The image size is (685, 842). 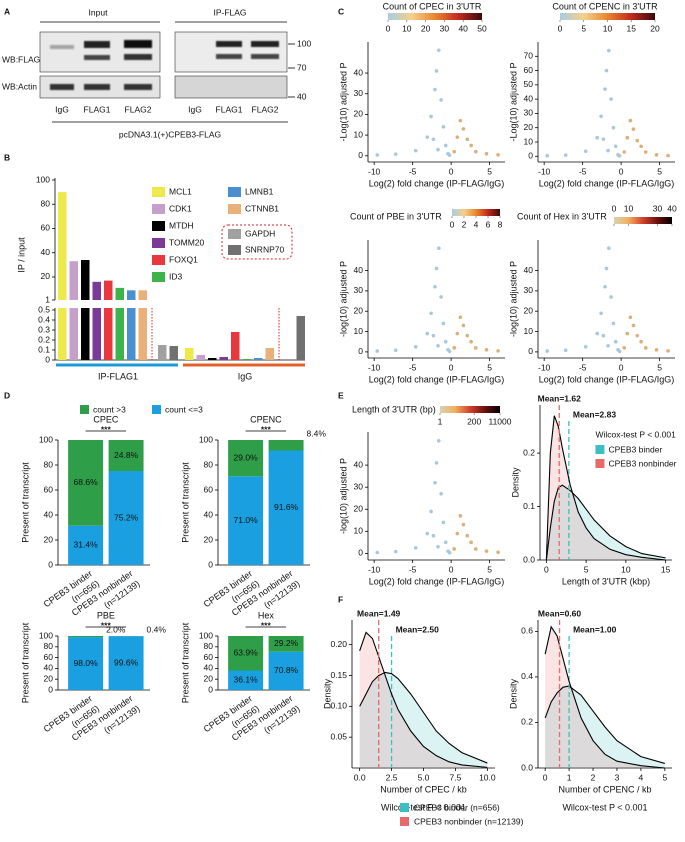 I want to click on y-tick-label: 80, so click(x=49, y=646).